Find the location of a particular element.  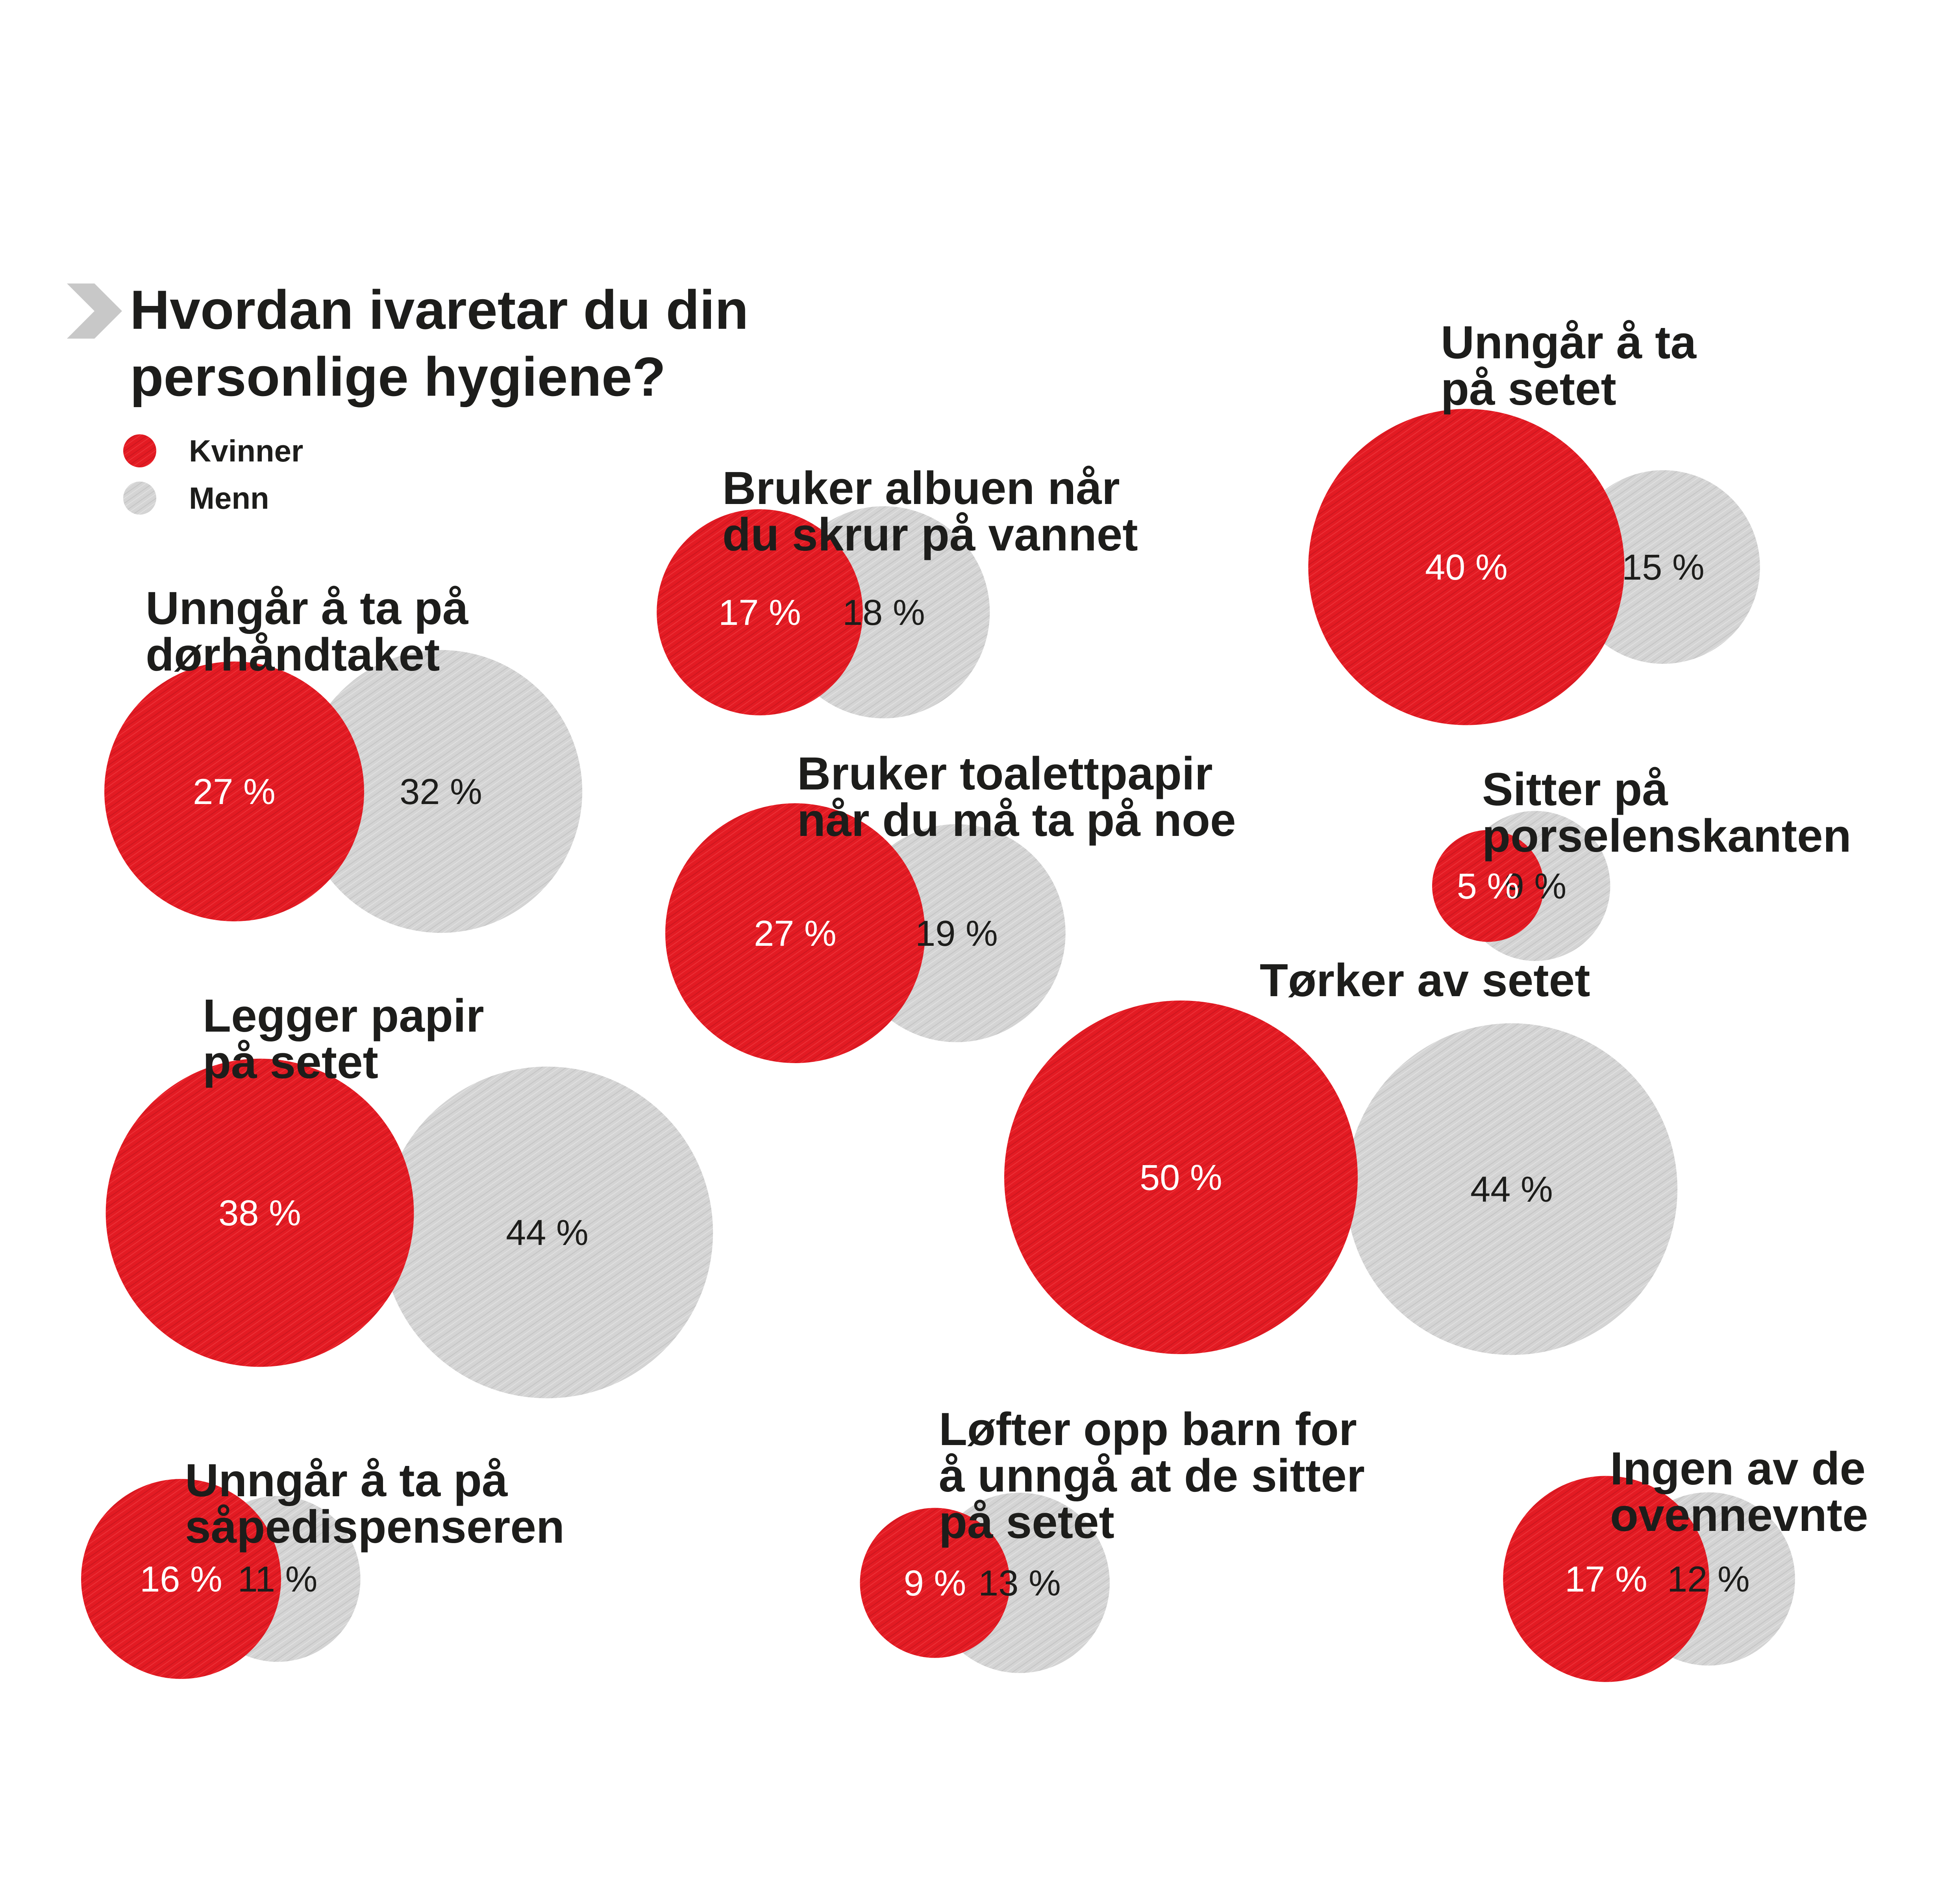

legend-swatch-menn is located at coordinates (139, 498).